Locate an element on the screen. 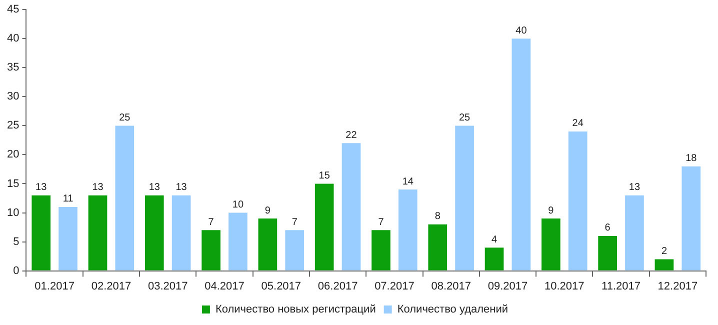 The width and height of the screenshot is (718, 325). data-label: 14 is located at coordinates (408, 182).